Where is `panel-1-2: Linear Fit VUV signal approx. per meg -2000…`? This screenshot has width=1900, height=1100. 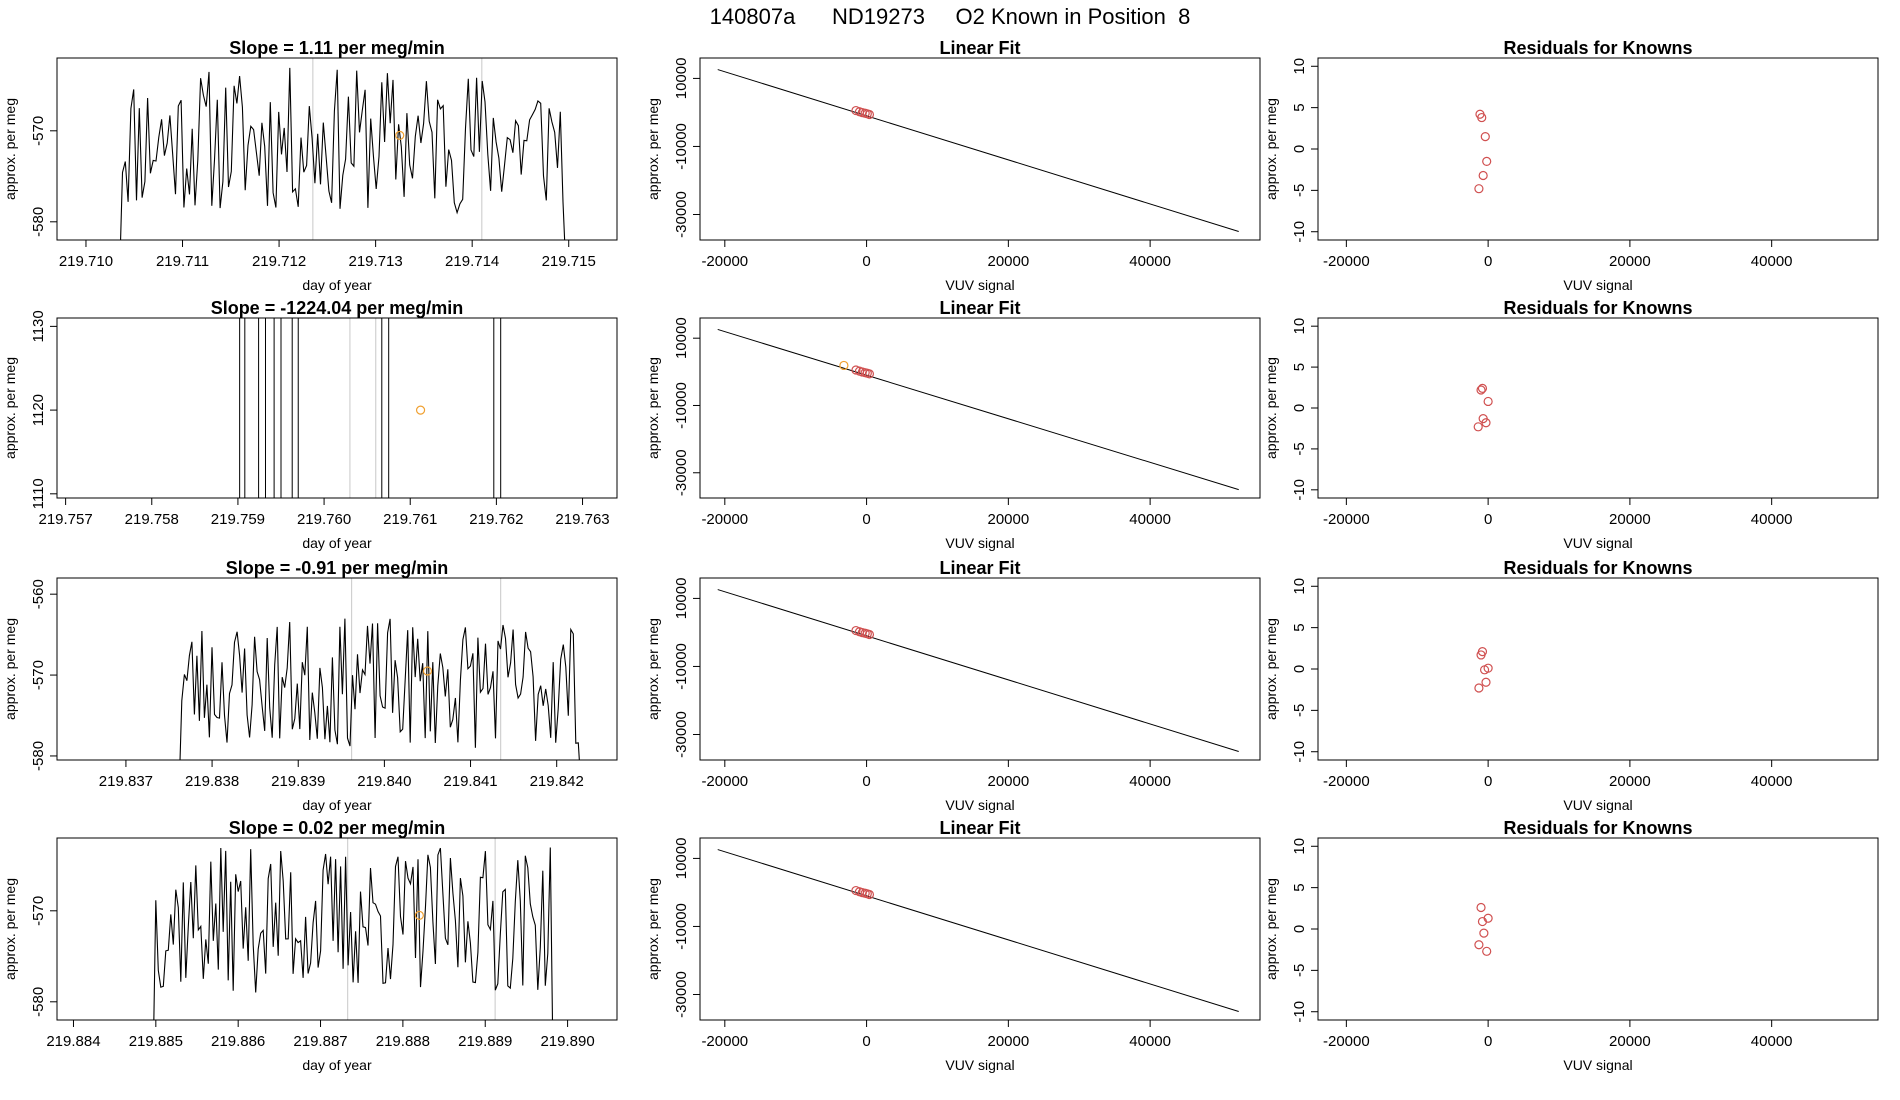
panel-1-2: Linear Fit VUV signal approx. per meg -2000… is located at coordinates (953, 165).